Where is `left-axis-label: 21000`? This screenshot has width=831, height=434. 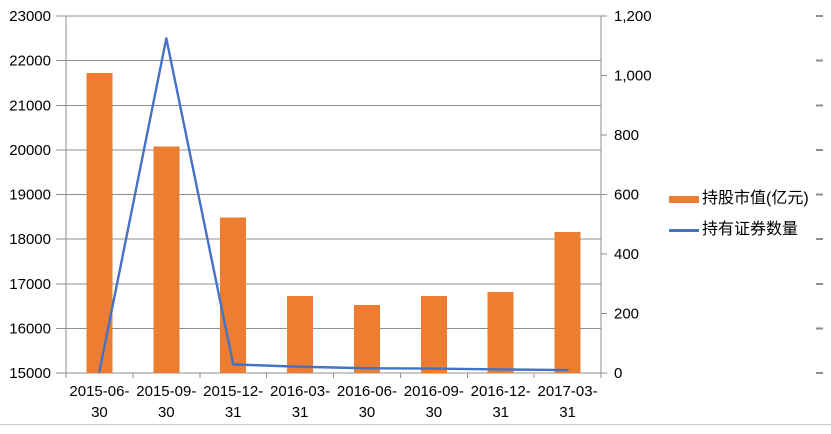 left-axis-label: 21000 is located at coordinates (30, 105).